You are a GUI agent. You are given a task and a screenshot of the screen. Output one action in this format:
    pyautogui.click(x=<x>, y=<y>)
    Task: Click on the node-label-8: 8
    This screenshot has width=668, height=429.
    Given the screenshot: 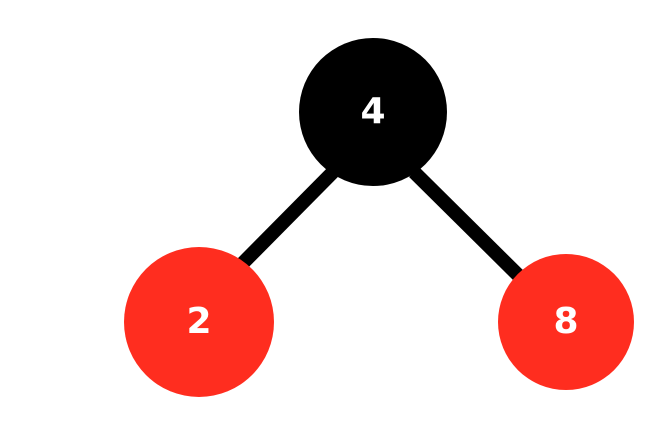 What is the action you would take?
    pyautogui.click(x=565, y=321)
    